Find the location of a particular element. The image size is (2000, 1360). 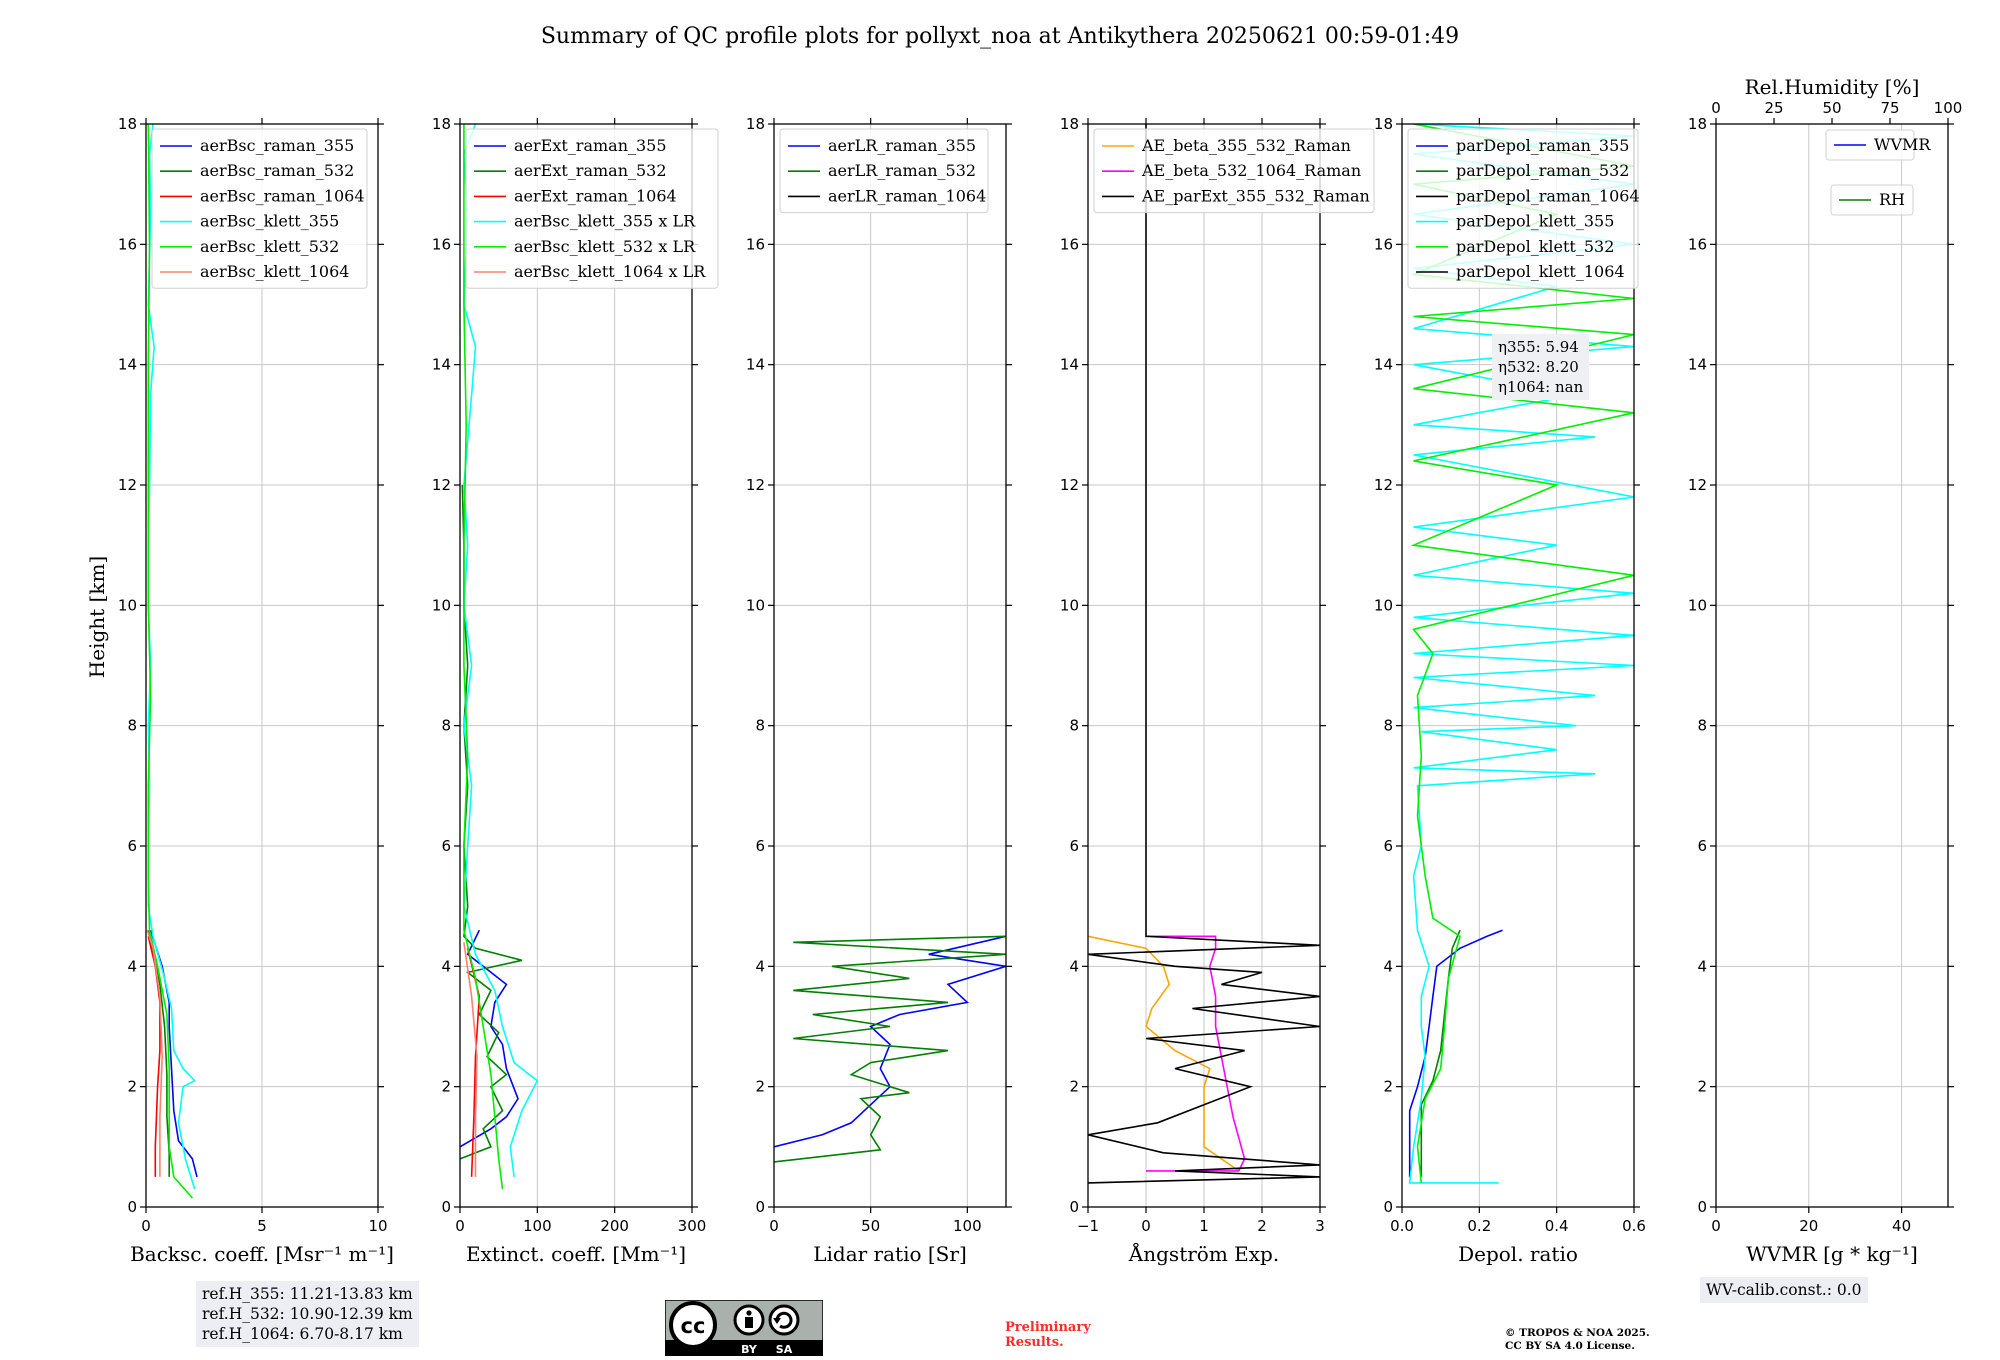

x-axis-label: Depol. ratio is located at coordinates (1518, 1254).